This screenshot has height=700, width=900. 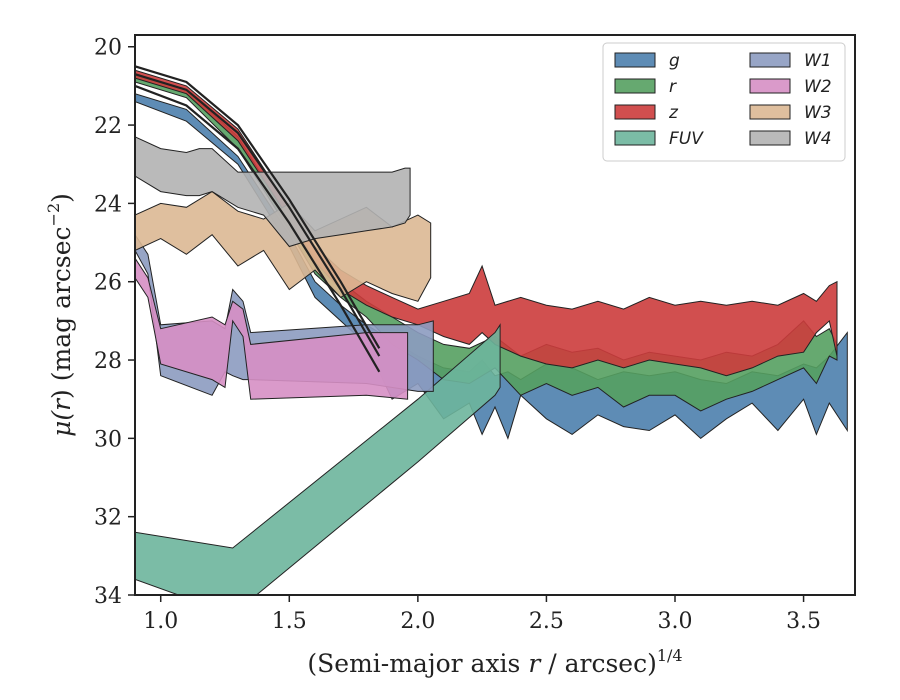 I want to click on legend-swatch-r, so click(x=635, y=86).